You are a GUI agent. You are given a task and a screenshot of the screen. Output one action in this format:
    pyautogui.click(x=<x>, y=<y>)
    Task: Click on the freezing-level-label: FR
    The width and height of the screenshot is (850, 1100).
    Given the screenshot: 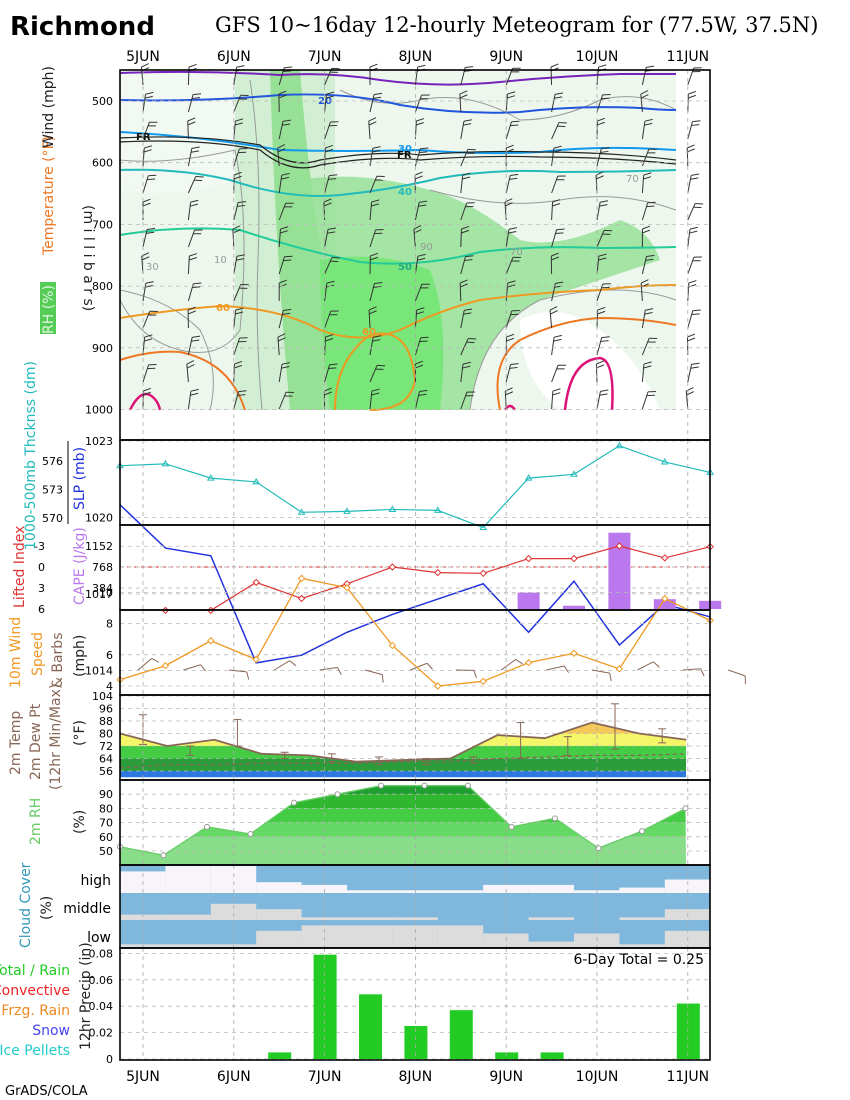 What is the action you would take?
    pyautogui.click(x=404, y=155)
    